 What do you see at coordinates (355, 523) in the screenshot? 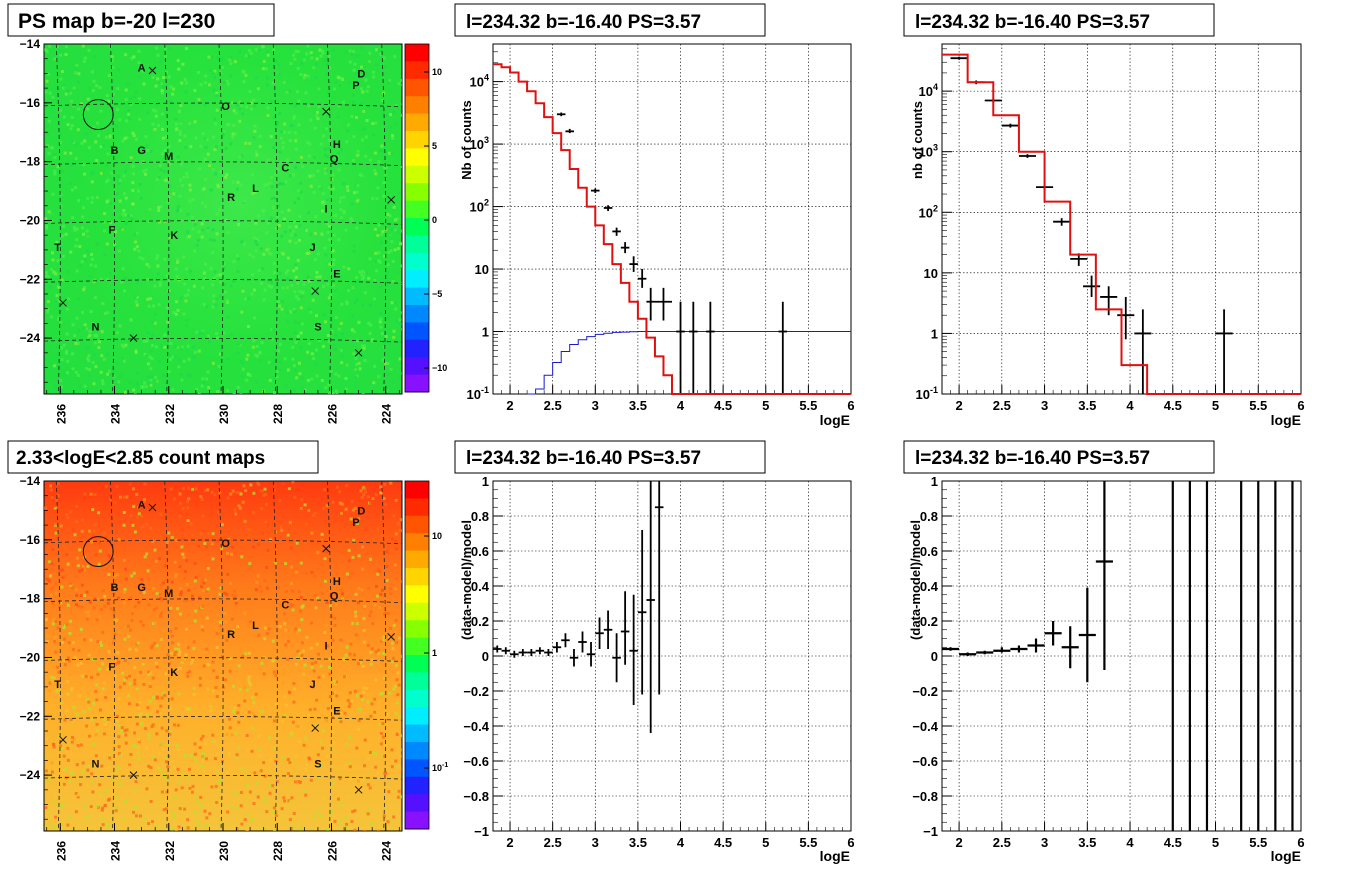
I see `source-label: P` at bounding box center [355, 523].